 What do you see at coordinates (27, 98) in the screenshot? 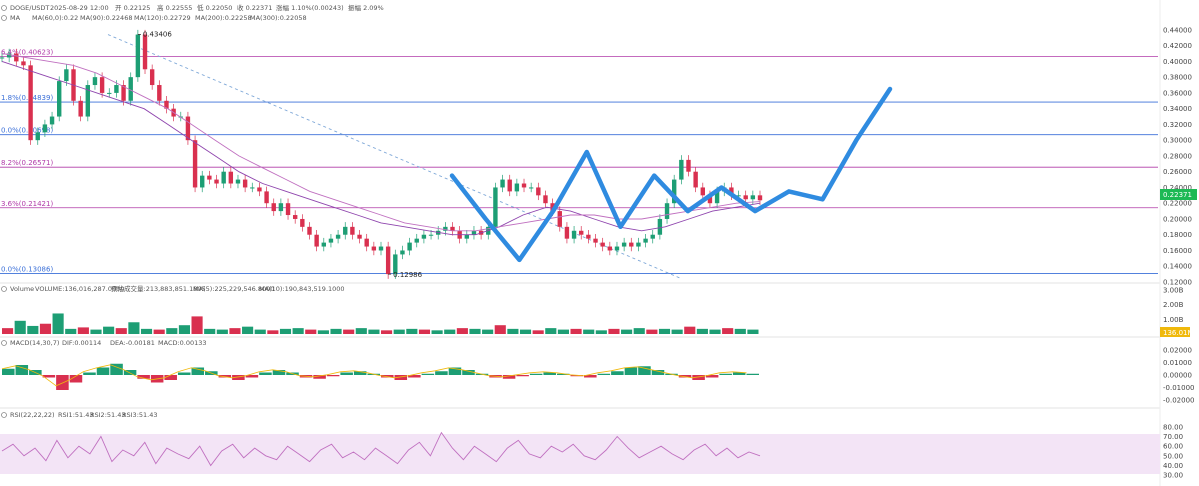
I see `fib-level-label: 1.8%(0.34839)` at bounding box center [27, 98].